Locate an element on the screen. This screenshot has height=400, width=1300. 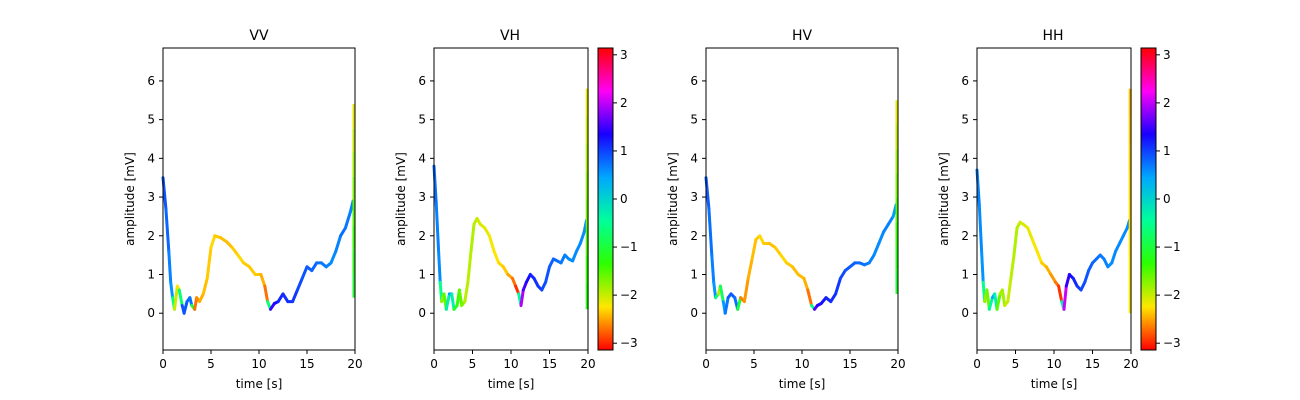
colorbar-tick-label: 3 is located at coordinates (624, 55).